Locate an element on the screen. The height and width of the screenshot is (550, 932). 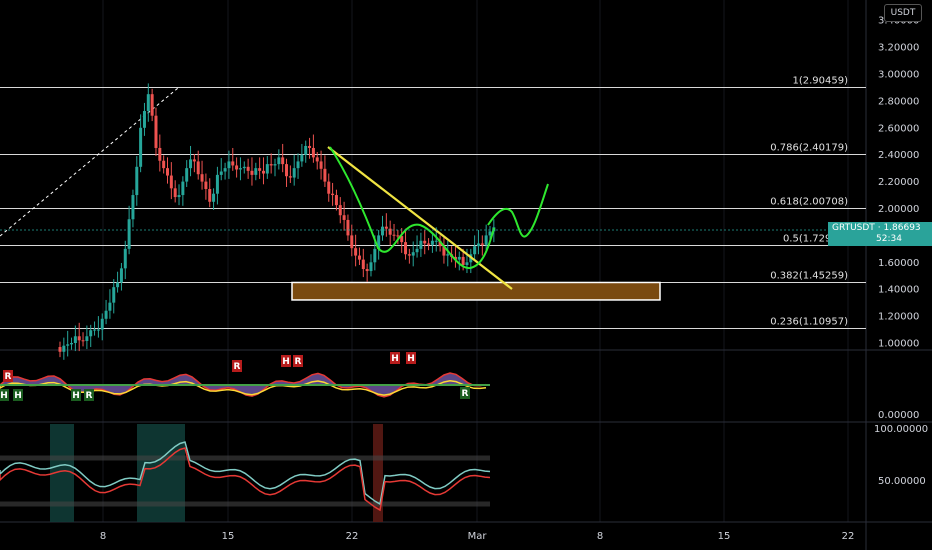
time-tick-label: 22 is located at coordinates (848, 536).